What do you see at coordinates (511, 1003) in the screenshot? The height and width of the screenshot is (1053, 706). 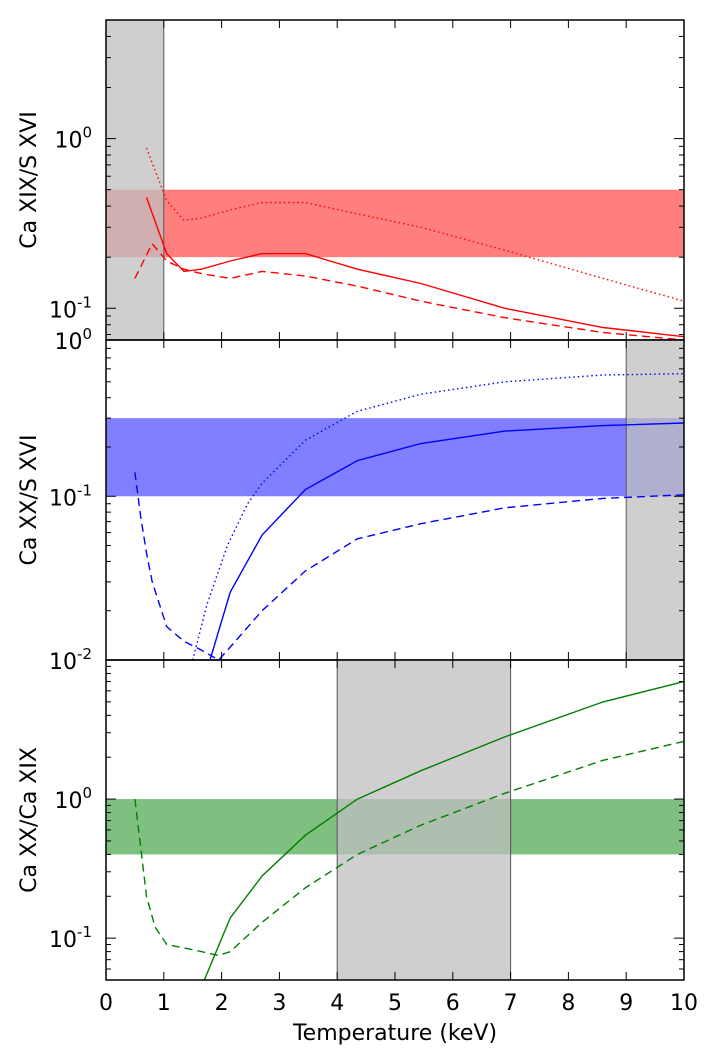 I see `x-tick-label: 7` at bounding box center [511, 1003].